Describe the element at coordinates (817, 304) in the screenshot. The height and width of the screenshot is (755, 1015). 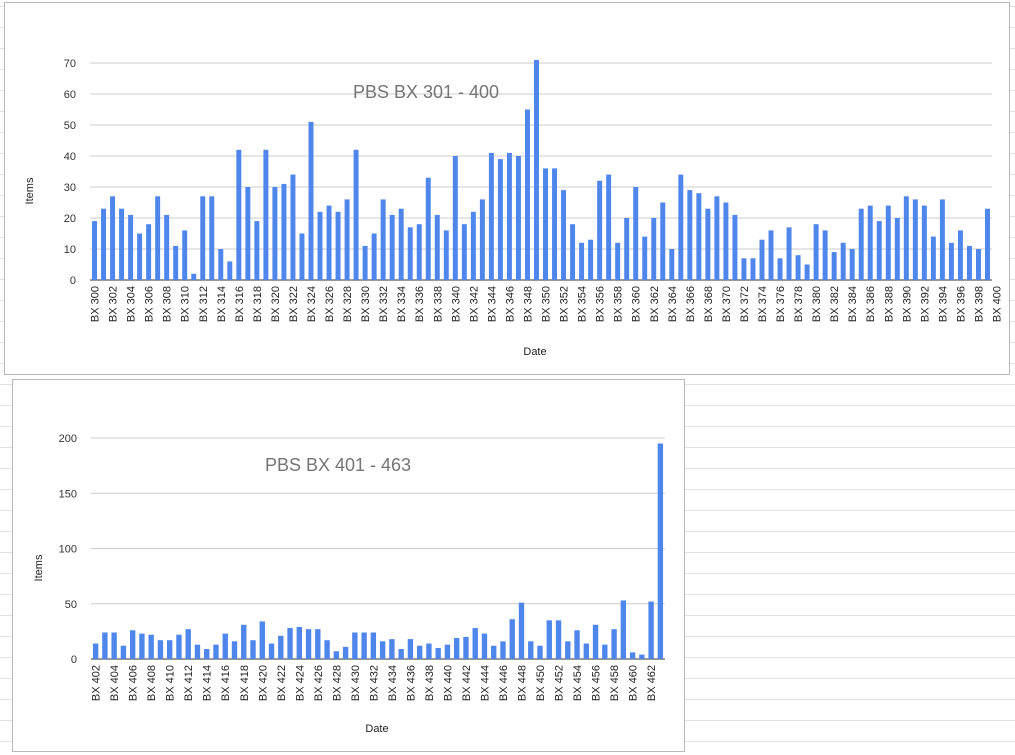
I see `x-tick-label: BX 380` at that location.